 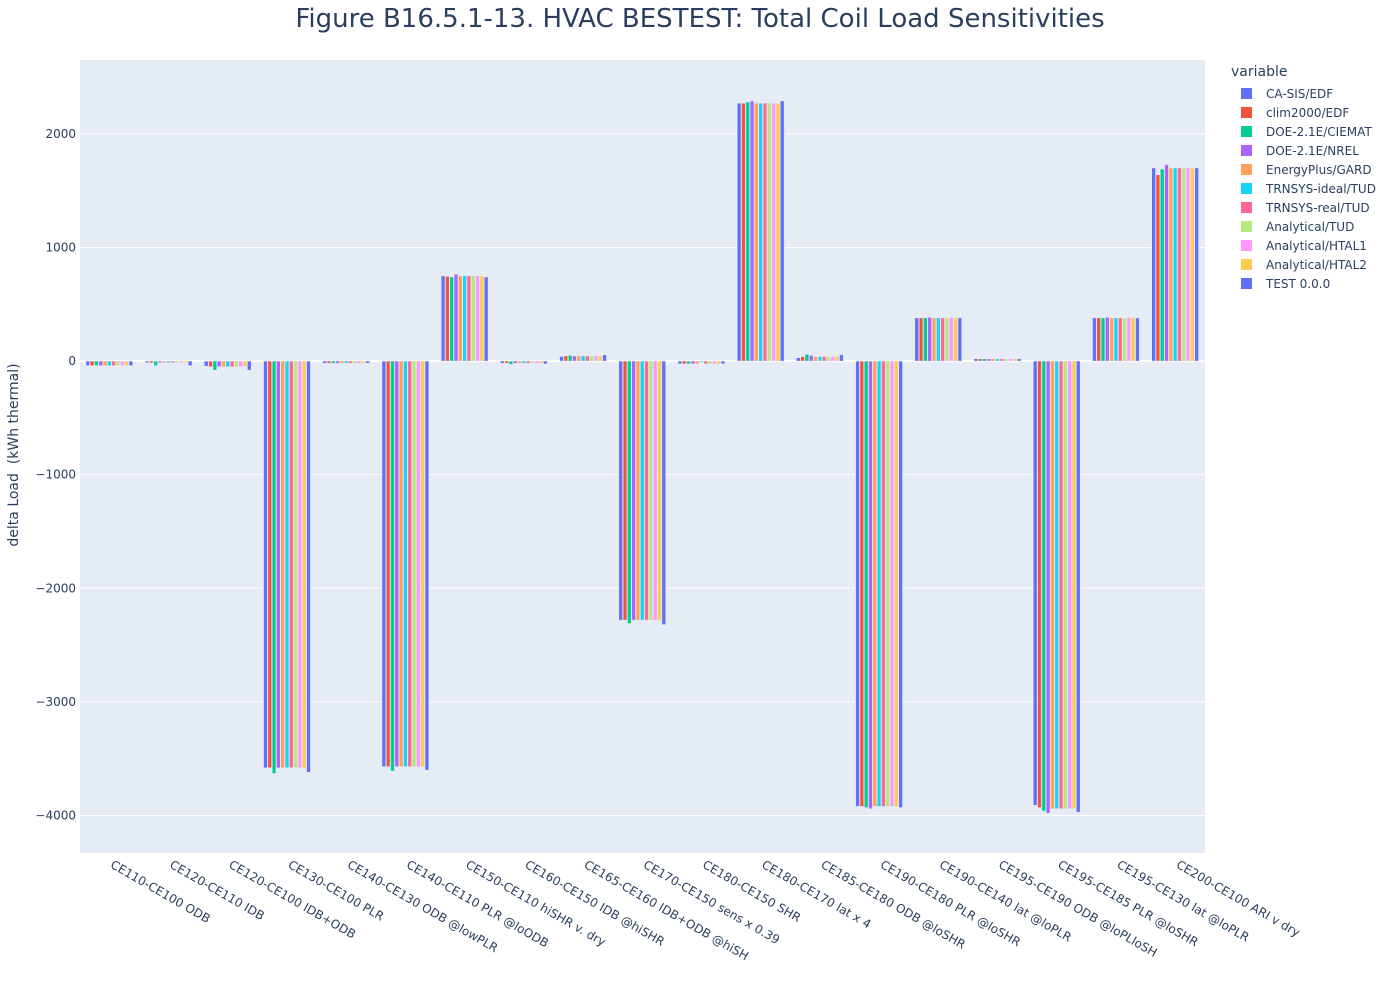 What do you see at coordinates (1298, 283) in the screenshot?
I see `legend-label: TEST 0.0.0` at bounding box center [1298, 283].